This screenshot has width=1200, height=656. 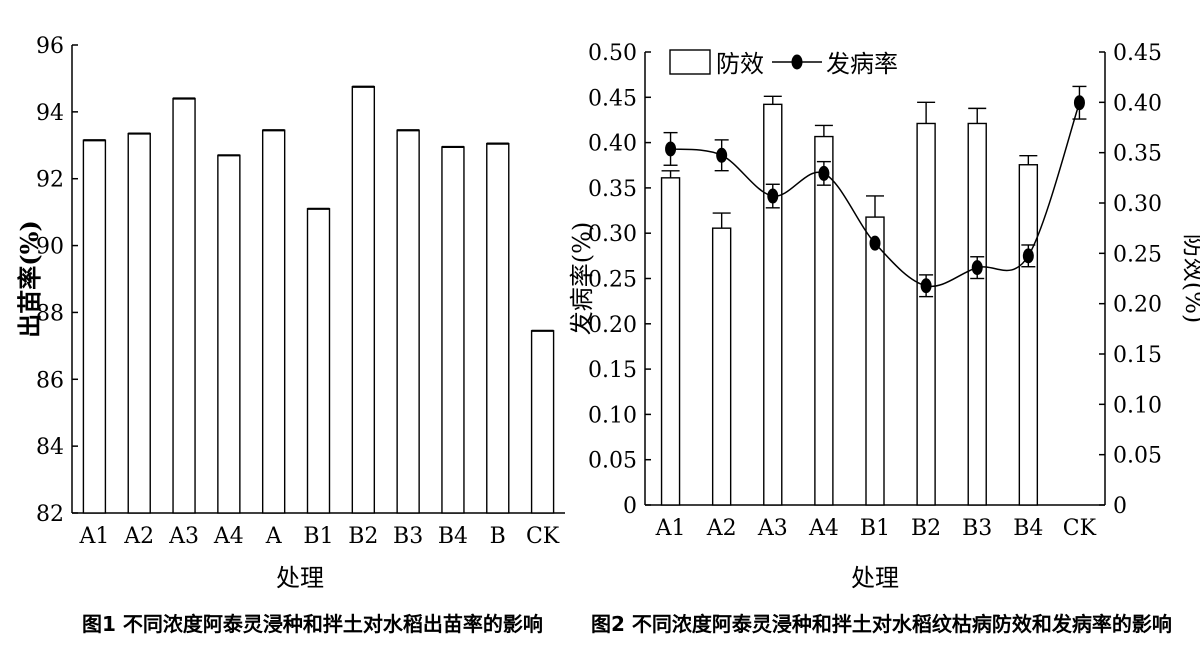 I want to click on y-tick-label: 92, so click(x=50, y=180).